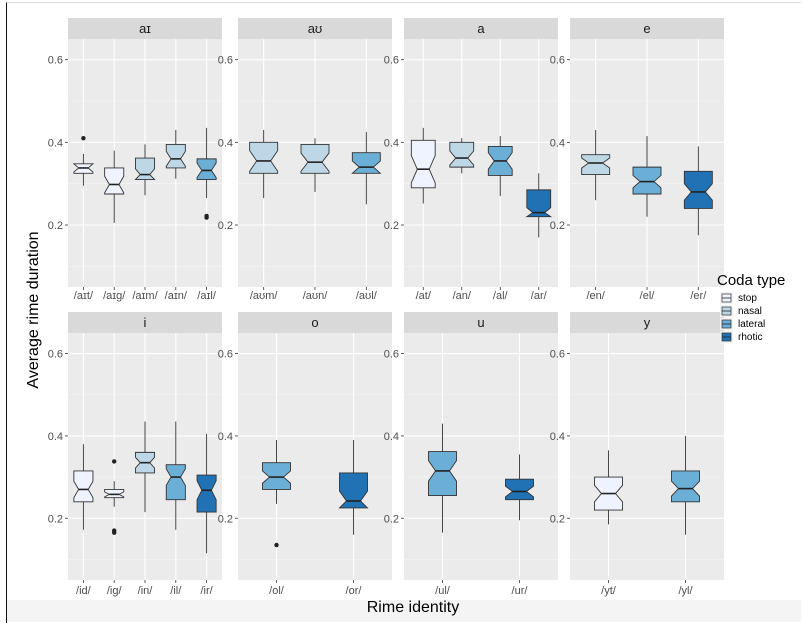 The height and width of the screenshot is (625, 803). I want to click on box-lateral: /aɪl/, so click(206, 170).